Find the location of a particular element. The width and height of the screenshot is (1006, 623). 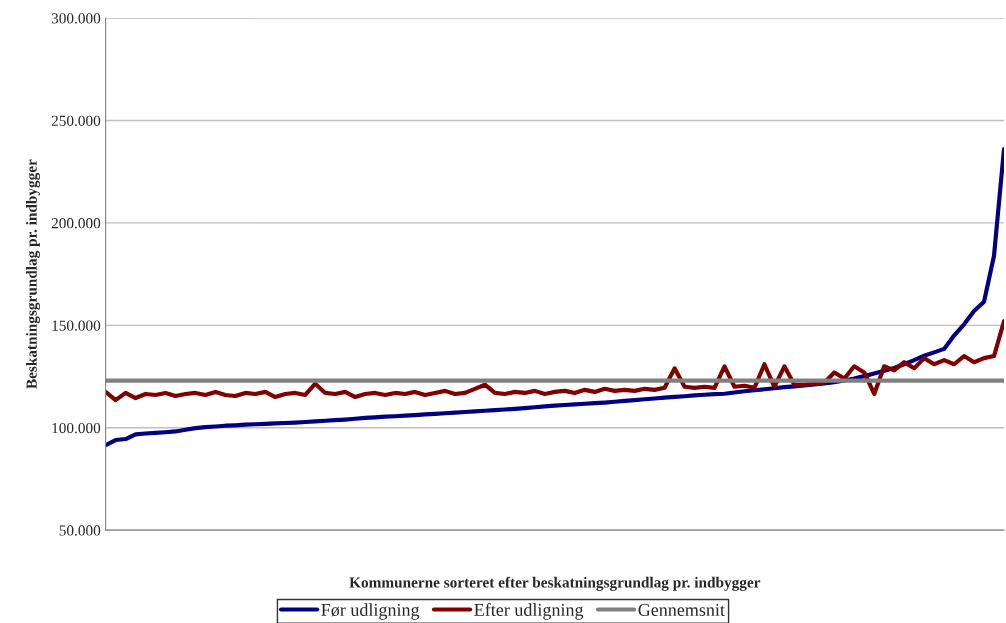

y-tick-label: 250.000 is located at coordinates (76, 121).